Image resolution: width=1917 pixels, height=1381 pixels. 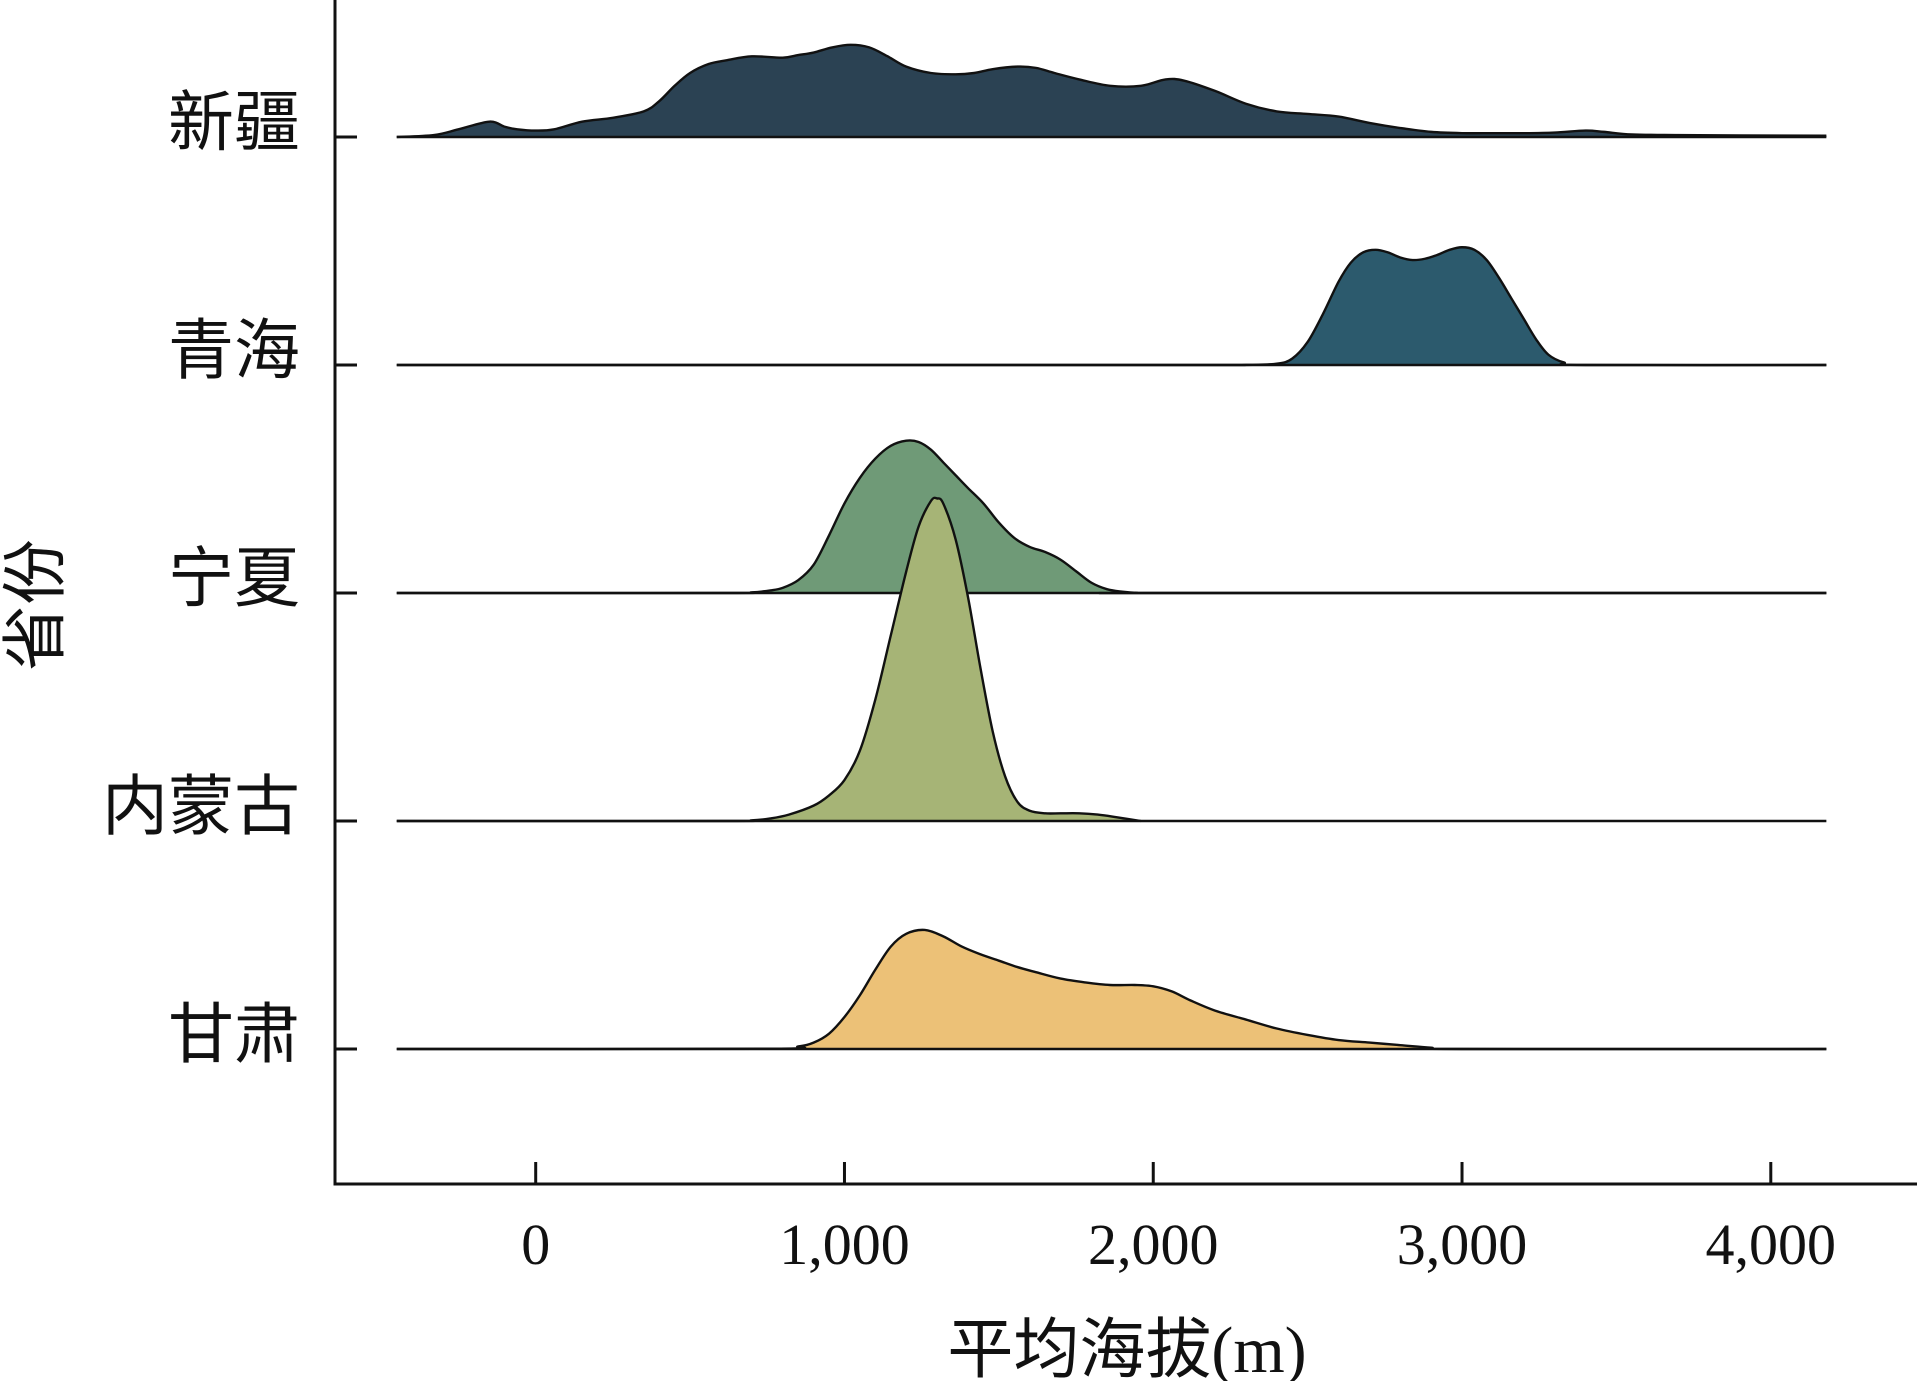 I want to click on ridge-4-area, so click(x=1111, y=989).